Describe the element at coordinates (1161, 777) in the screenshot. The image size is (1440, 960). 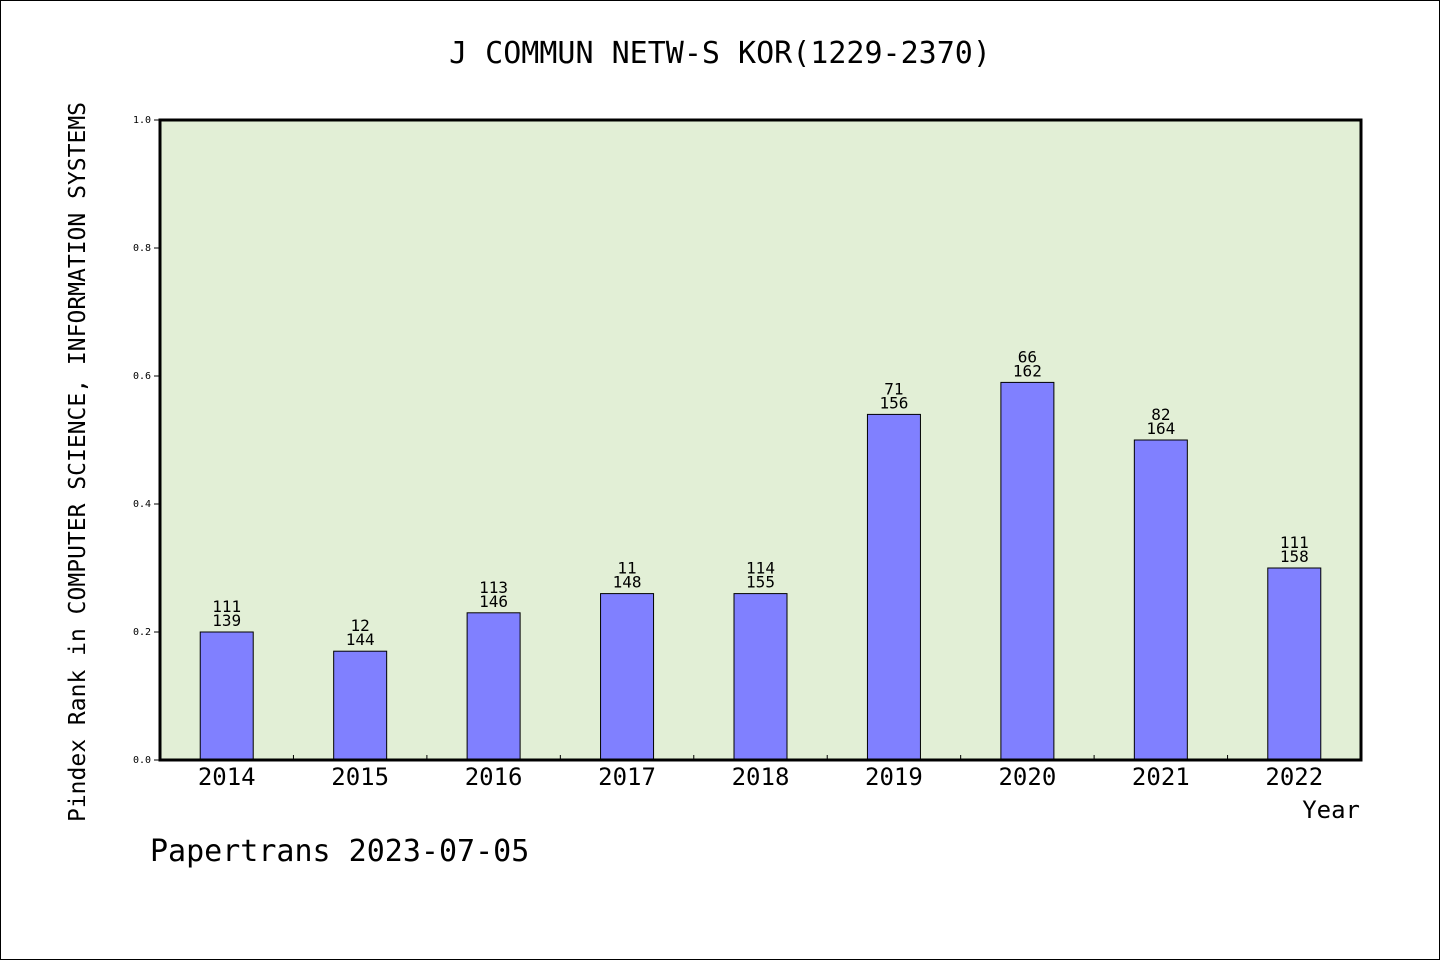
I see `x-tick-label-2021: 2021` at that location.